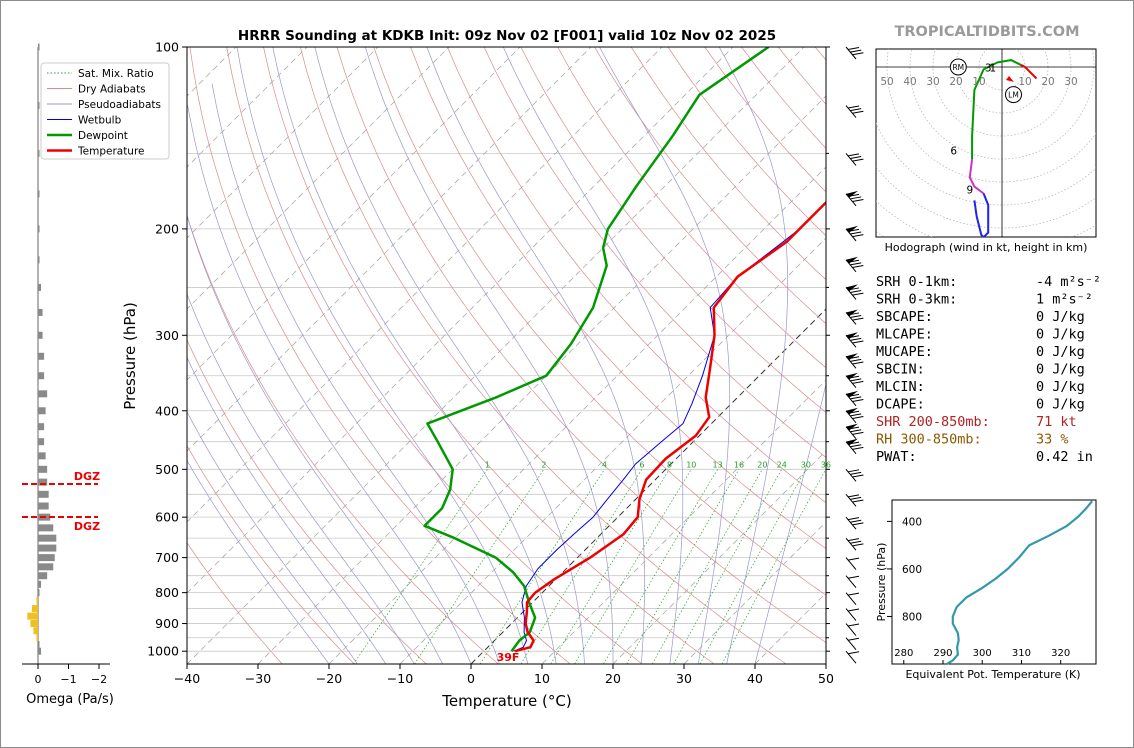 The width and height of the screenshot is (1134, 748). What do you see at coordinates (916, 282) in the screenshot?
I see `index-name: SRH 0-1km:` at bounding box center [916, 282].